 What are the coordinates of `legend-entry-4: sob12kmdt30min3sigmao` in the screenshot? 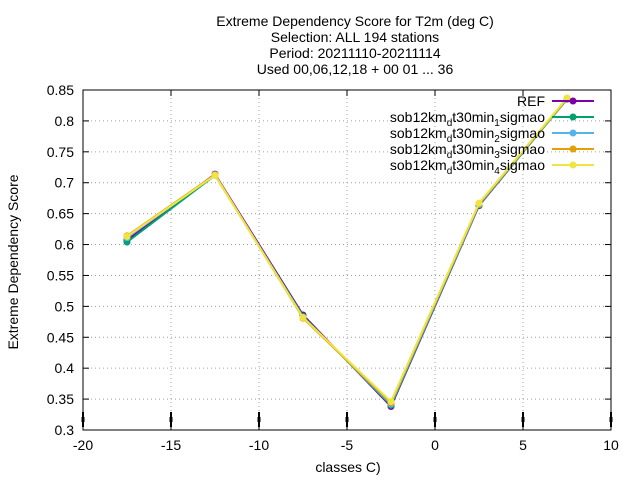 It's located at (492, 151).